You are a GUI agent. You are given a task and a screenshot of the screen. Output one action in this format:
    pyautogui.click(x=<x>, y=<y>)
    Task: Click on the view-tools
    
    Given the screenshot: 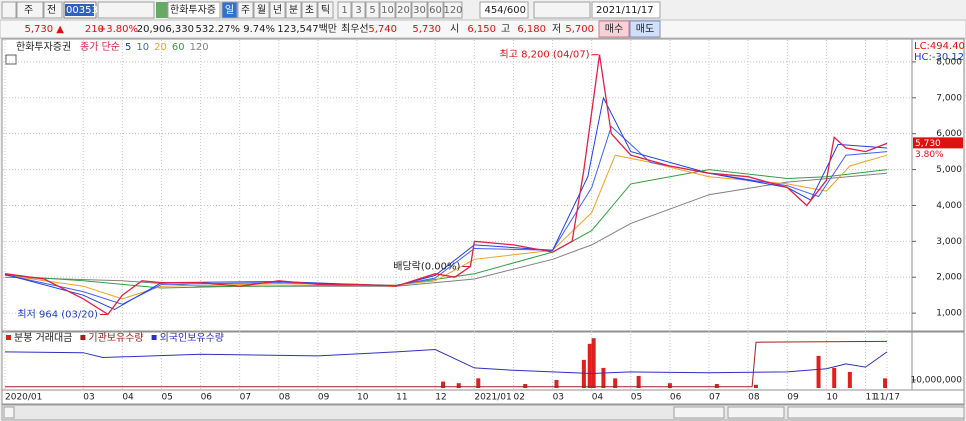 What is the action you would take?
    pyautogui.click(x=876, y=412)
    